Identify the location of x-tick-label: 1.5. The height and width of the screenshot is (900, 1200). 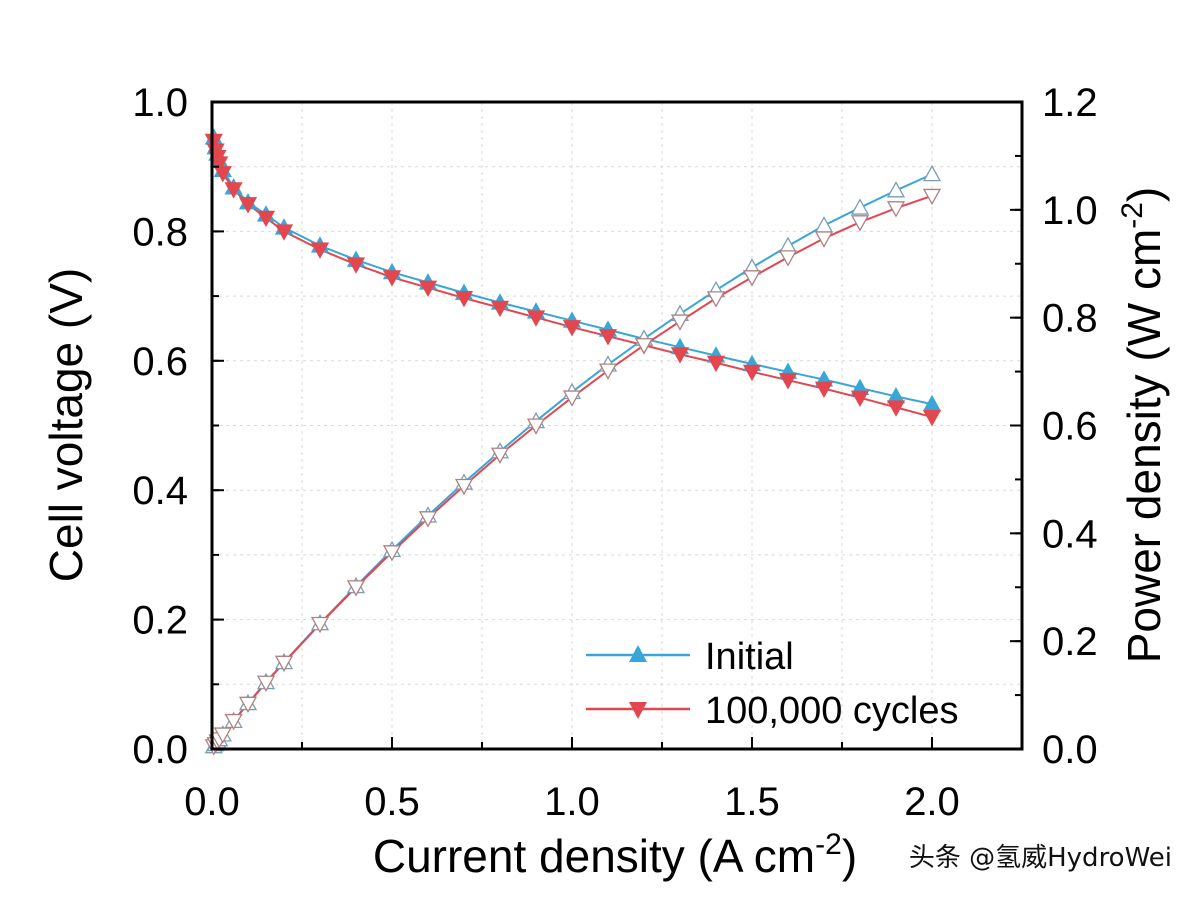
(752, 802).